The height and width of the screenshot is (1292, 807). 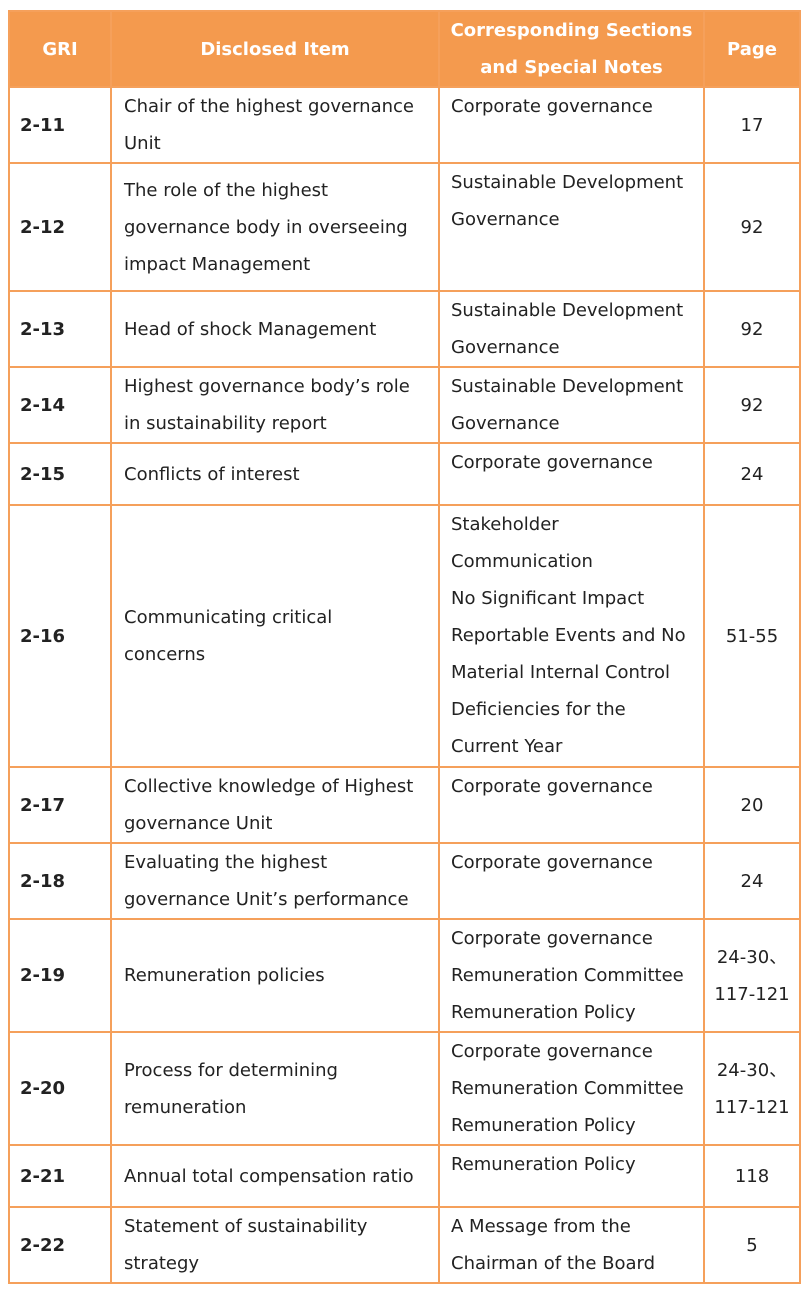 I want to click on corresponding-sections-cell-line: Remuneration Committee, so click(x=567, y=975).